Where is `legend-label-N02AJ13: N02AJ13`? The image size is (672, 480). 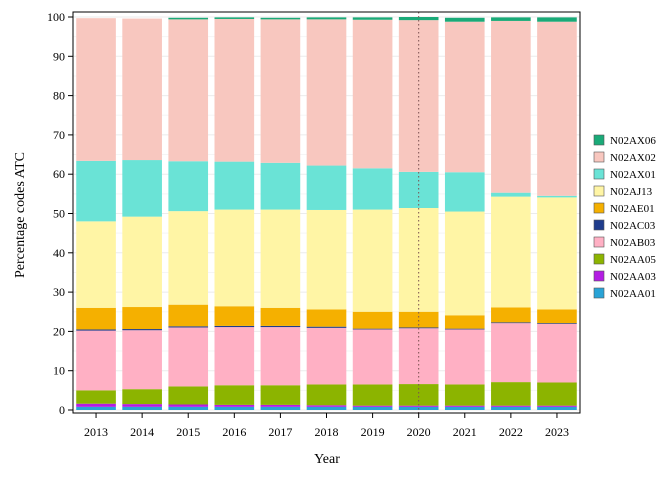
legend-label-N02AJ13: N02AJ13 is located at coordinates (631, 192).